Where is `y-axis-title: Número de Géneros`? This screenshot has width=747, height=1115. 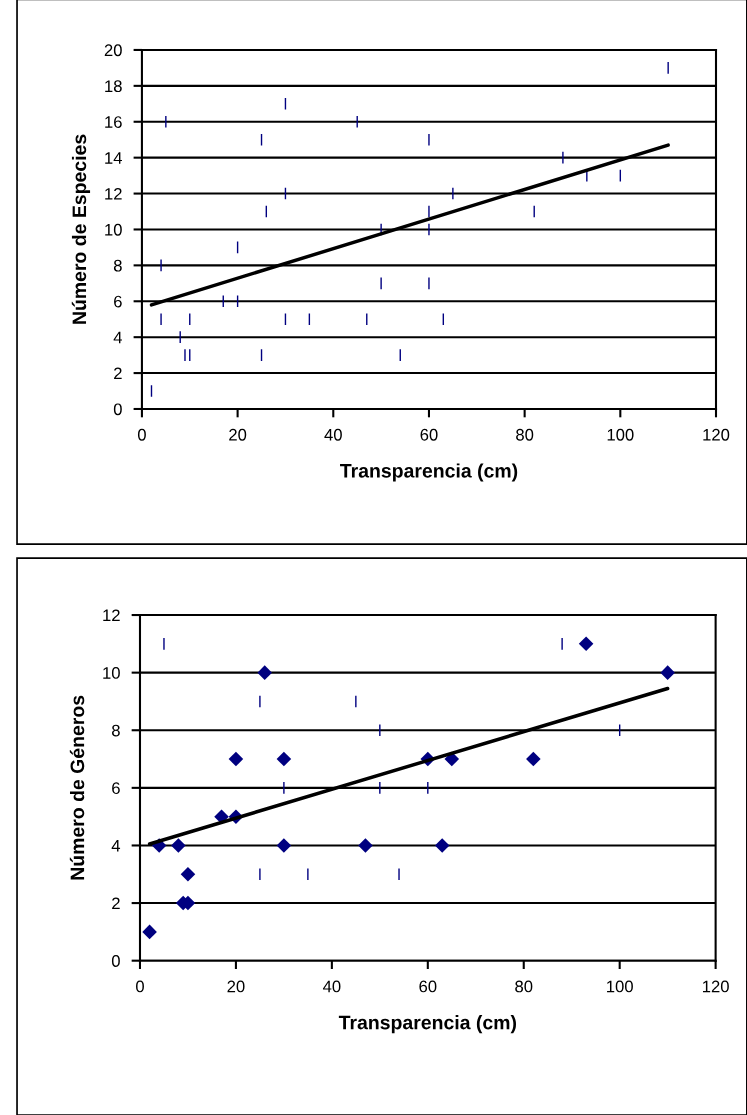 y-axis-title: Número de Géneros is located at coordinates (77, 787).